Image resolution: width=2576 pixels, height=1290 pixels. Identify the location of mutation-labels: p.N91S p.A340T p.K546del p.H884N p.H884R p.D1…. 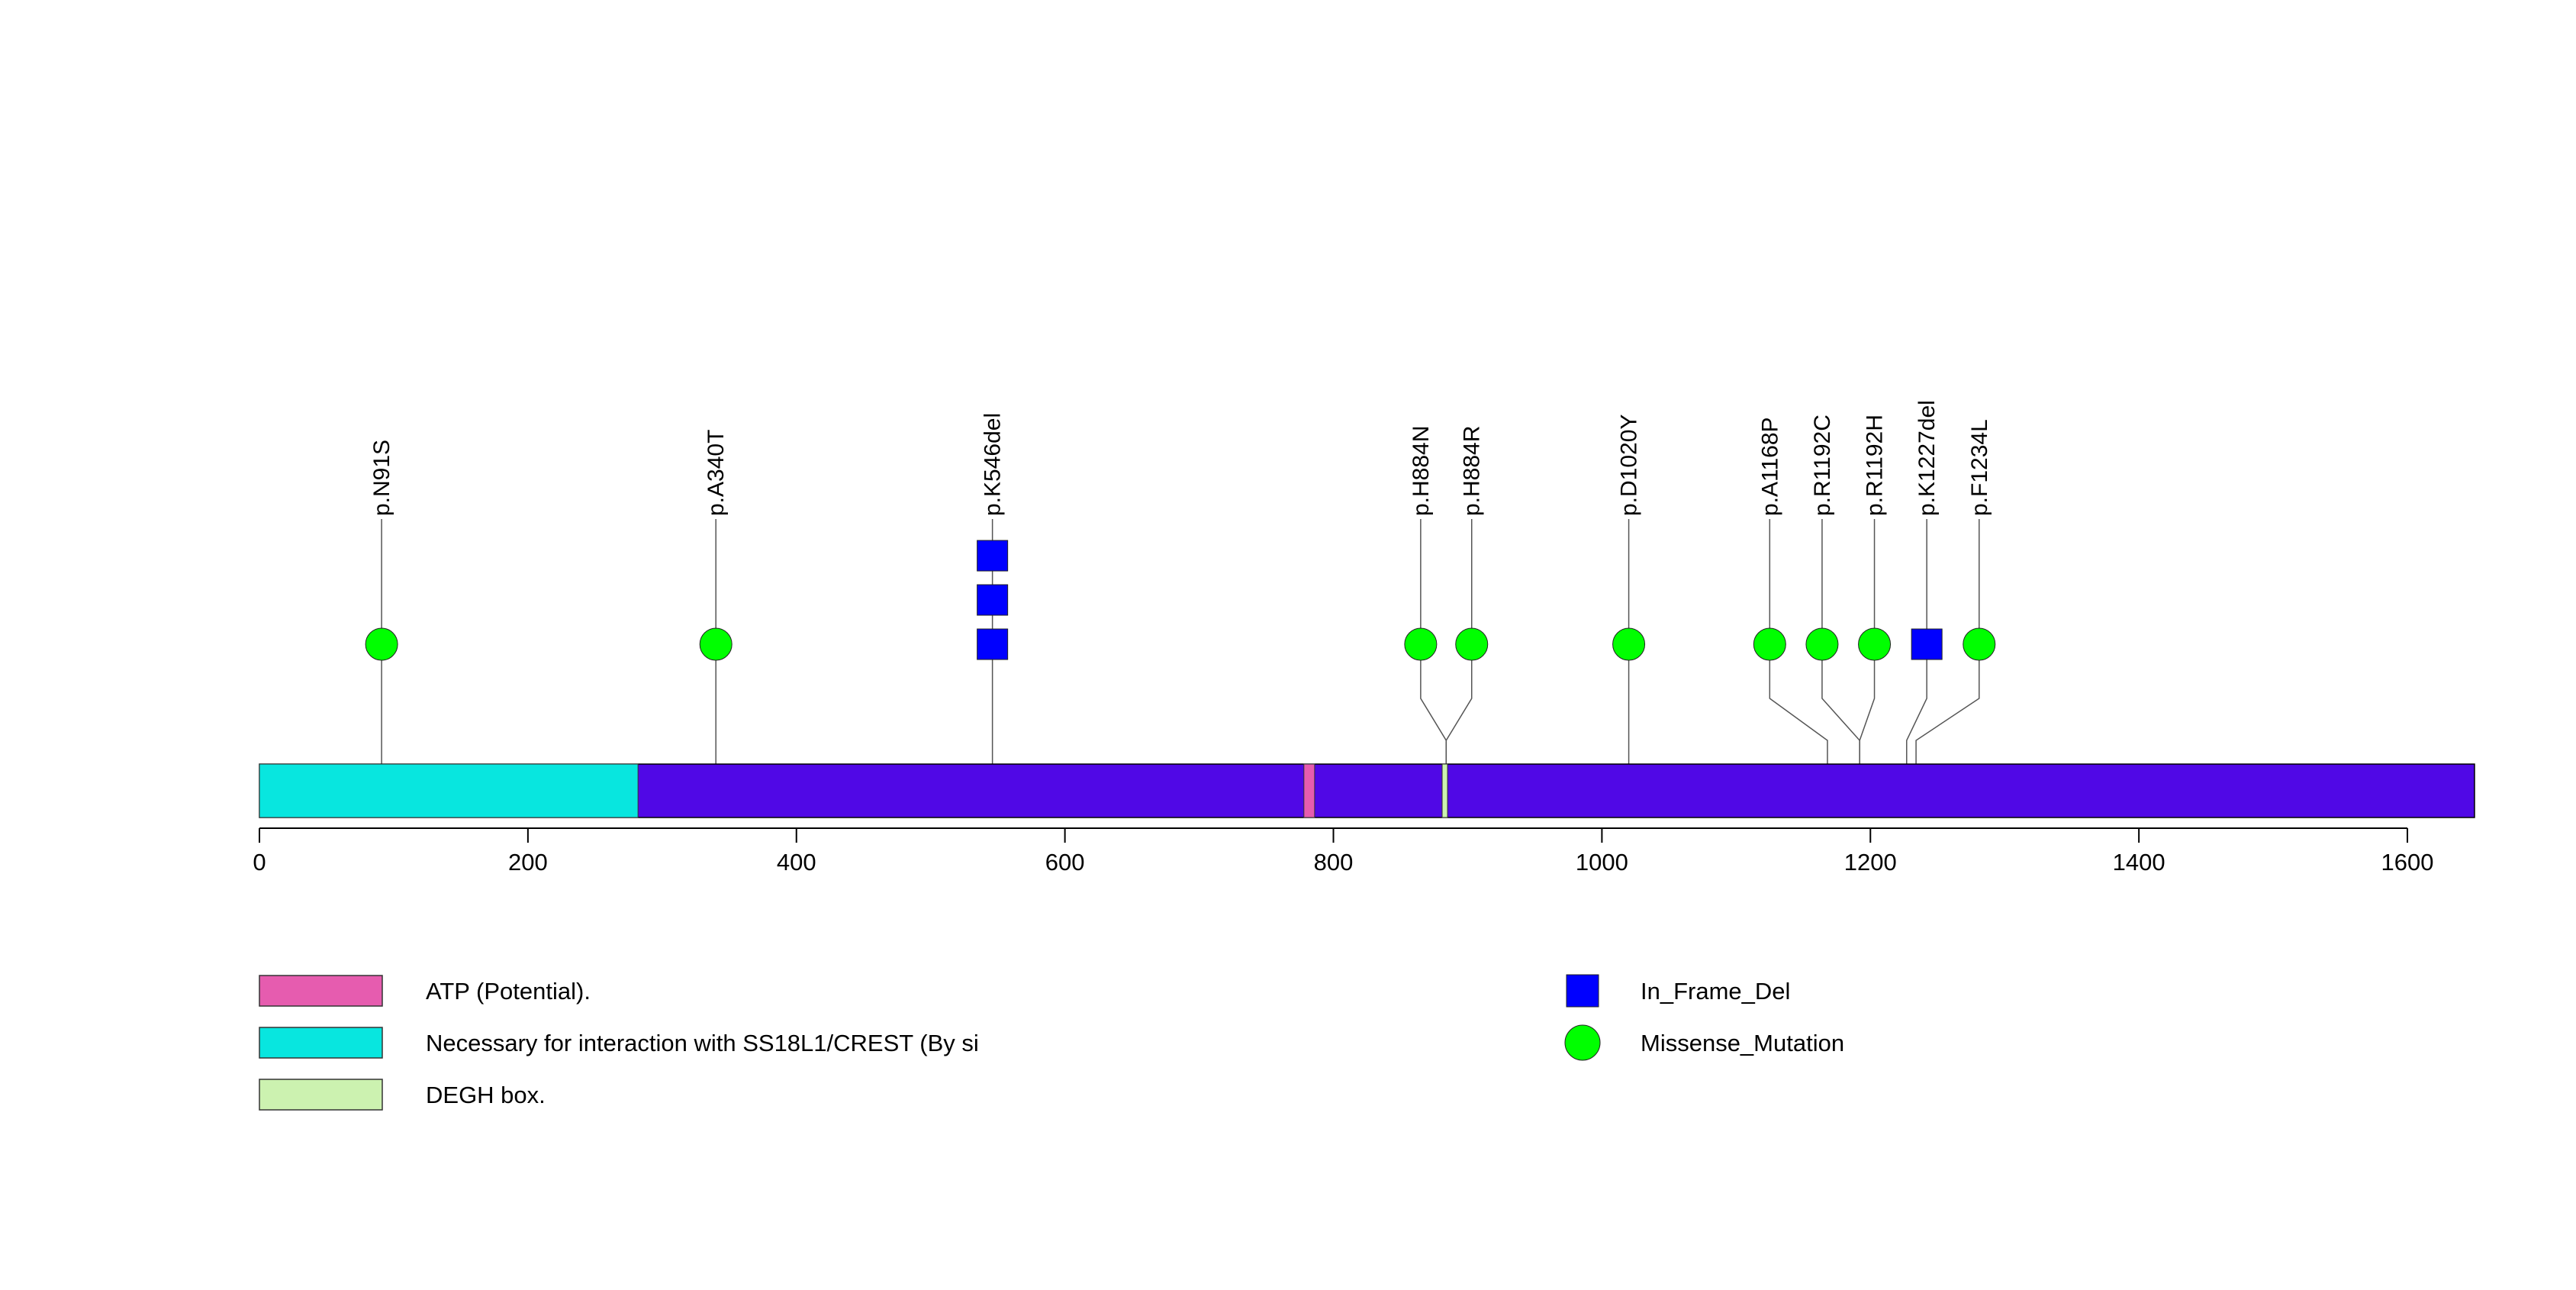
(1180, 458).